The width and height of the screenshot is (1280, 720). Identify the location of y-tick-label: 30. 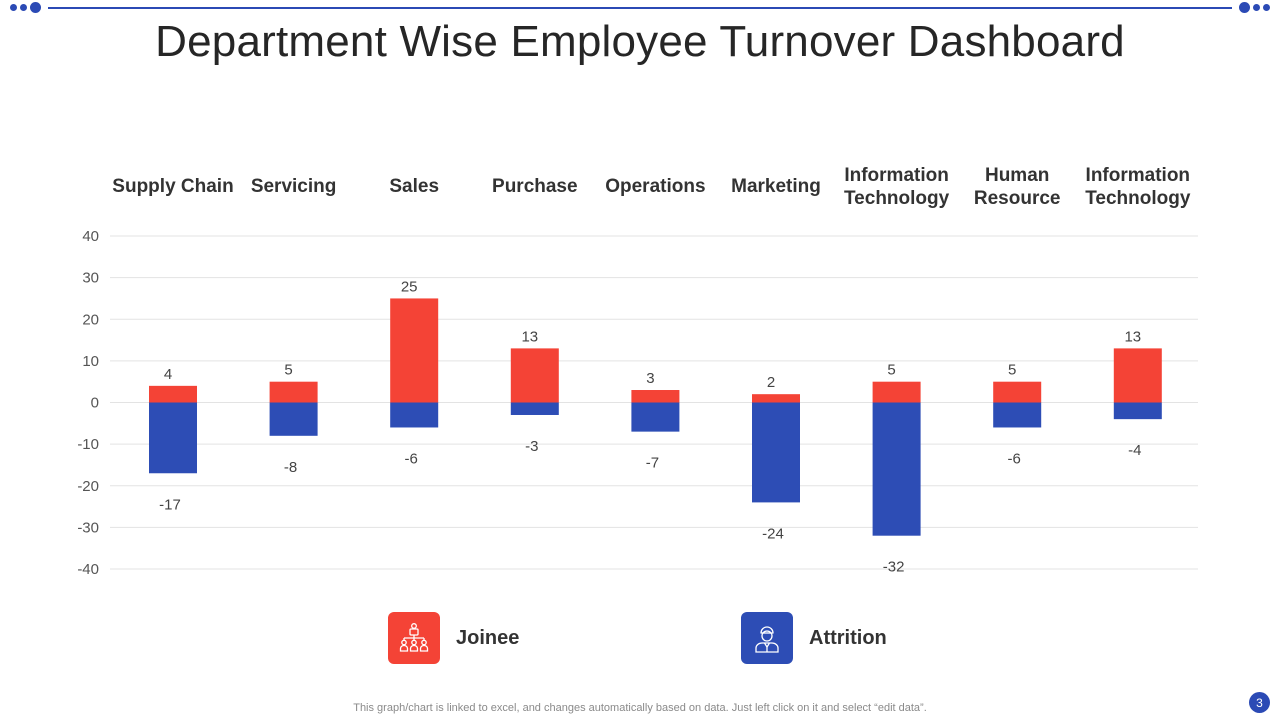
(90, 278).